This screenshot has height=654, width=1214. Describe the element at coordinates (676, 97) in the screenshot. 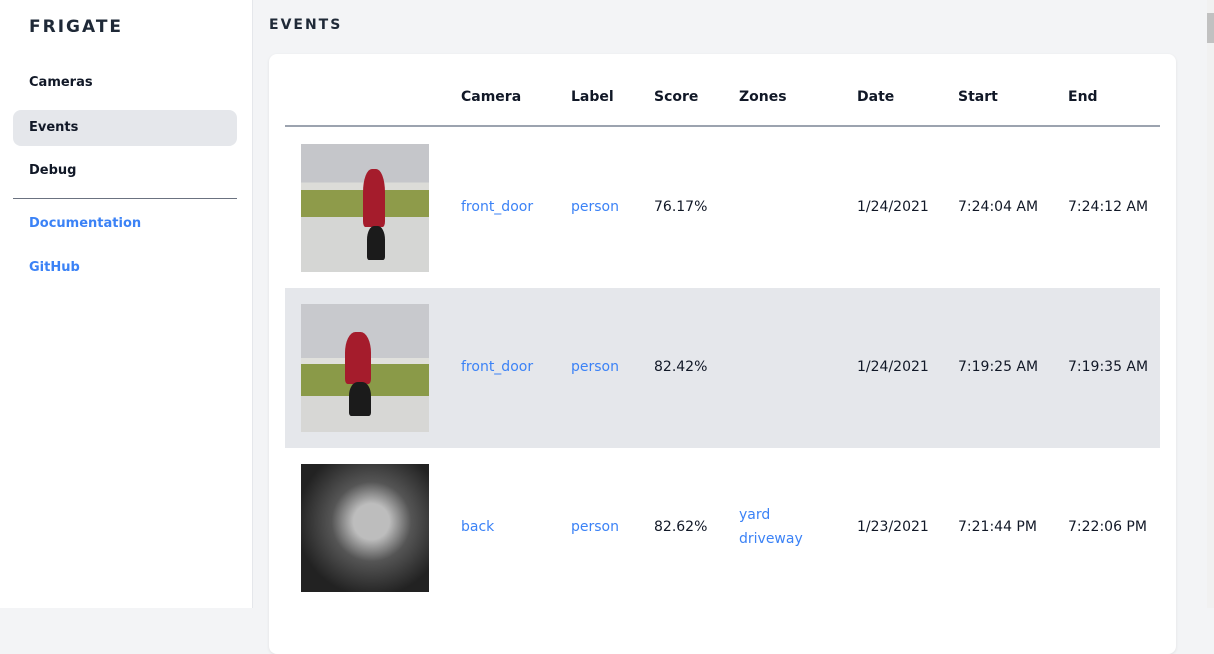

I see `header-score: Score` at that location.